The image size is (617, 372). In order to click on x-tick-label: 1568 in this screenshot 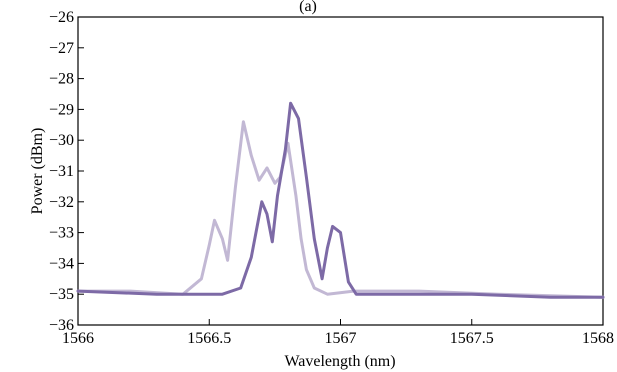, I will do `click(598, 338)`.